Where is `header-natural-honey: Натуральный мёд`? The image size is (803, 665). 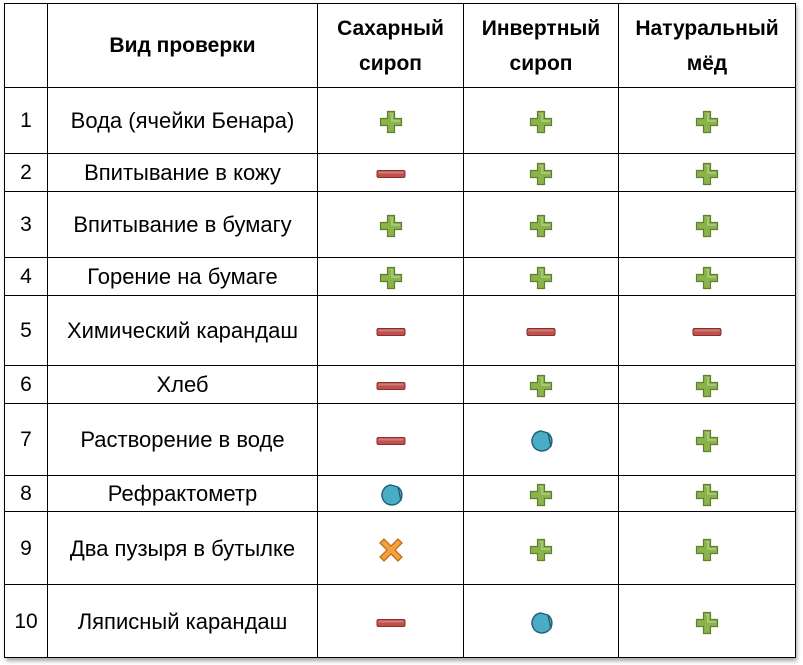 header-natural-honey: Натуральный мёд is located at coordinates (707, 45).